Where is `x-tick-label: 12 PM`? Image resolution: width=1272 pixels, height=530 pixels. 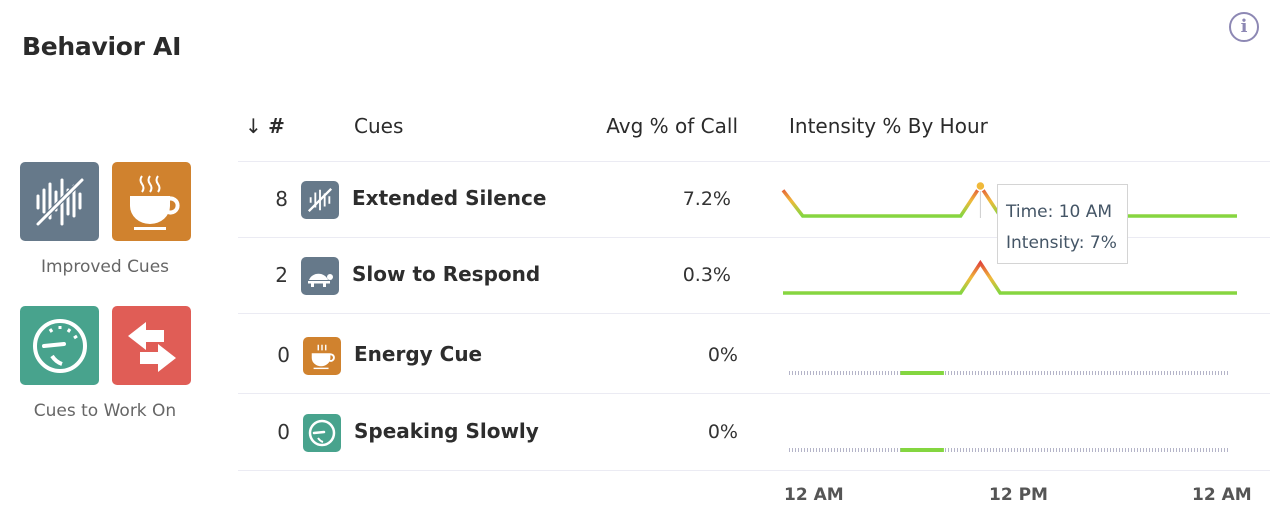 x-tick-label: 12 PM is located at coordinates (1018, 495).